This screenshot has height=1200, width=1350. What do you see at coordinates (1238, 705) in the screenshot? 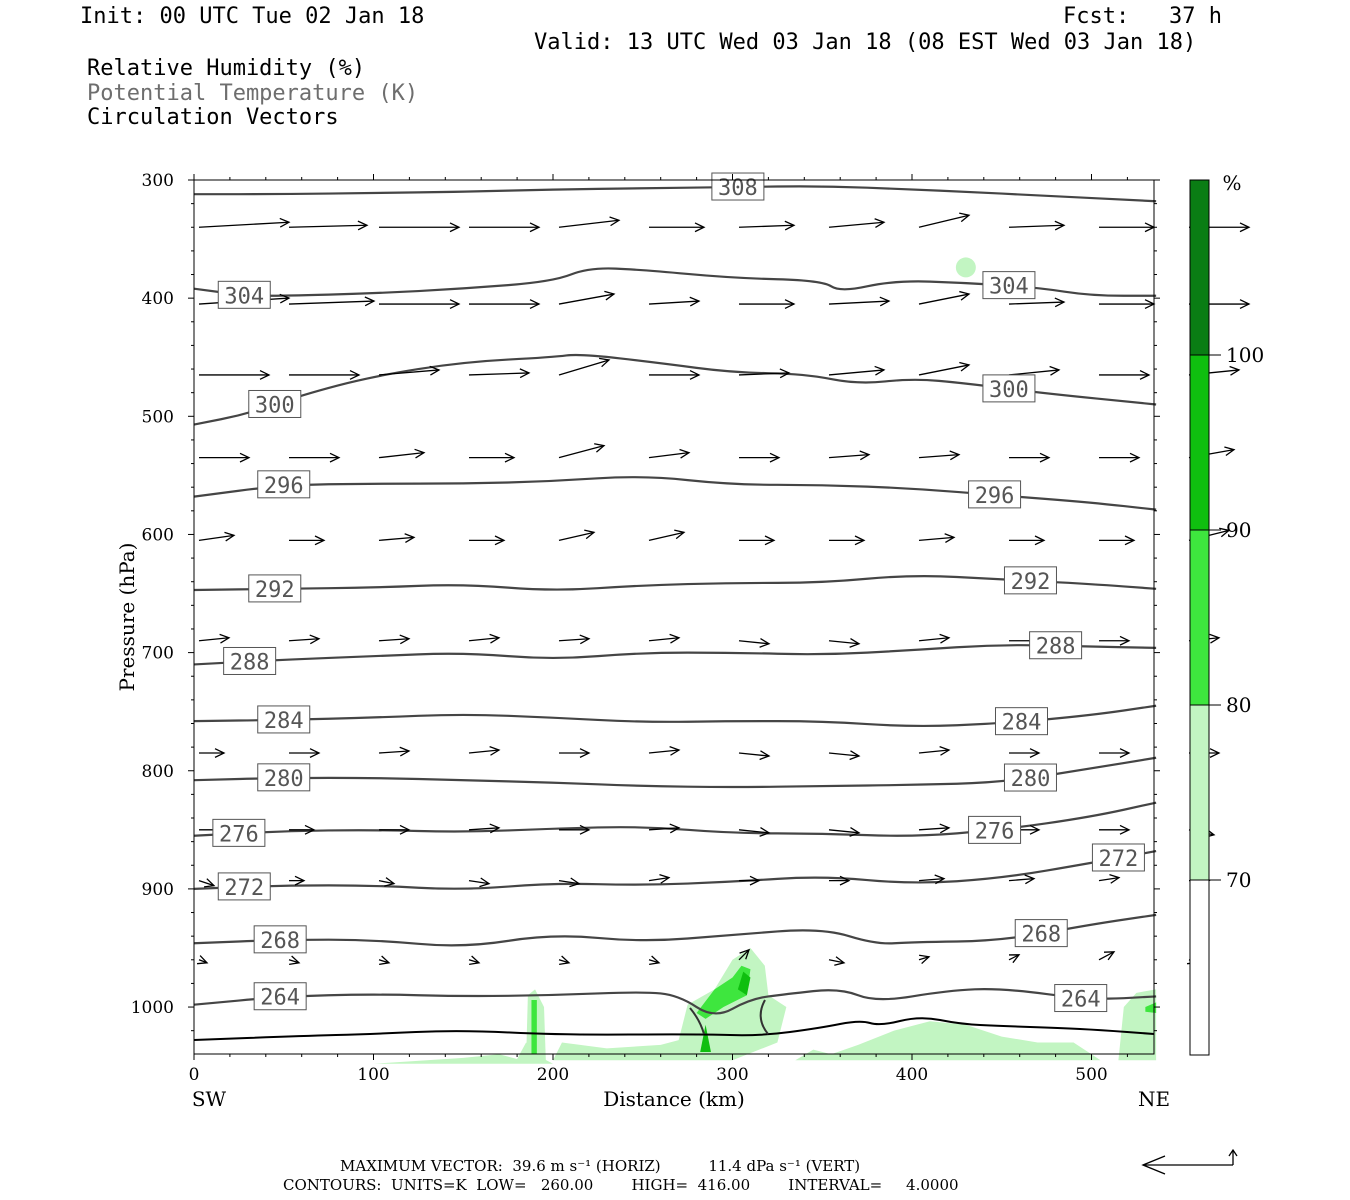
I see `colorbar-level-label: 80` at bounding box center [1238, 705].